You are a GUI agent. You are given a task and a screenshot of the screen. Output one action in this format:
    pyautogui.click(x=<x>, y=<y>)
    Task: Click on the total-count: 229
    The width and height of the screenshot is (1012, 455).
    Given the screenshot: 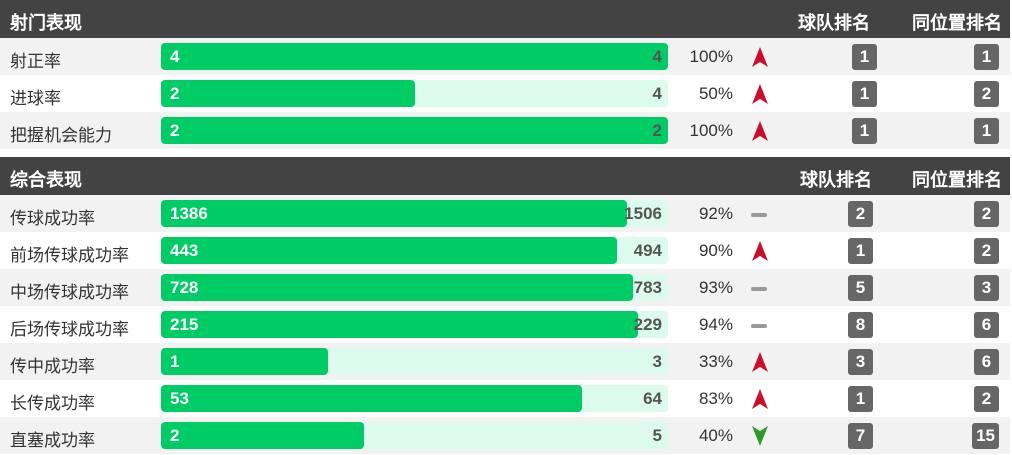 What is the action you would take?
    pyautogui.click(x=647, y=324)
    